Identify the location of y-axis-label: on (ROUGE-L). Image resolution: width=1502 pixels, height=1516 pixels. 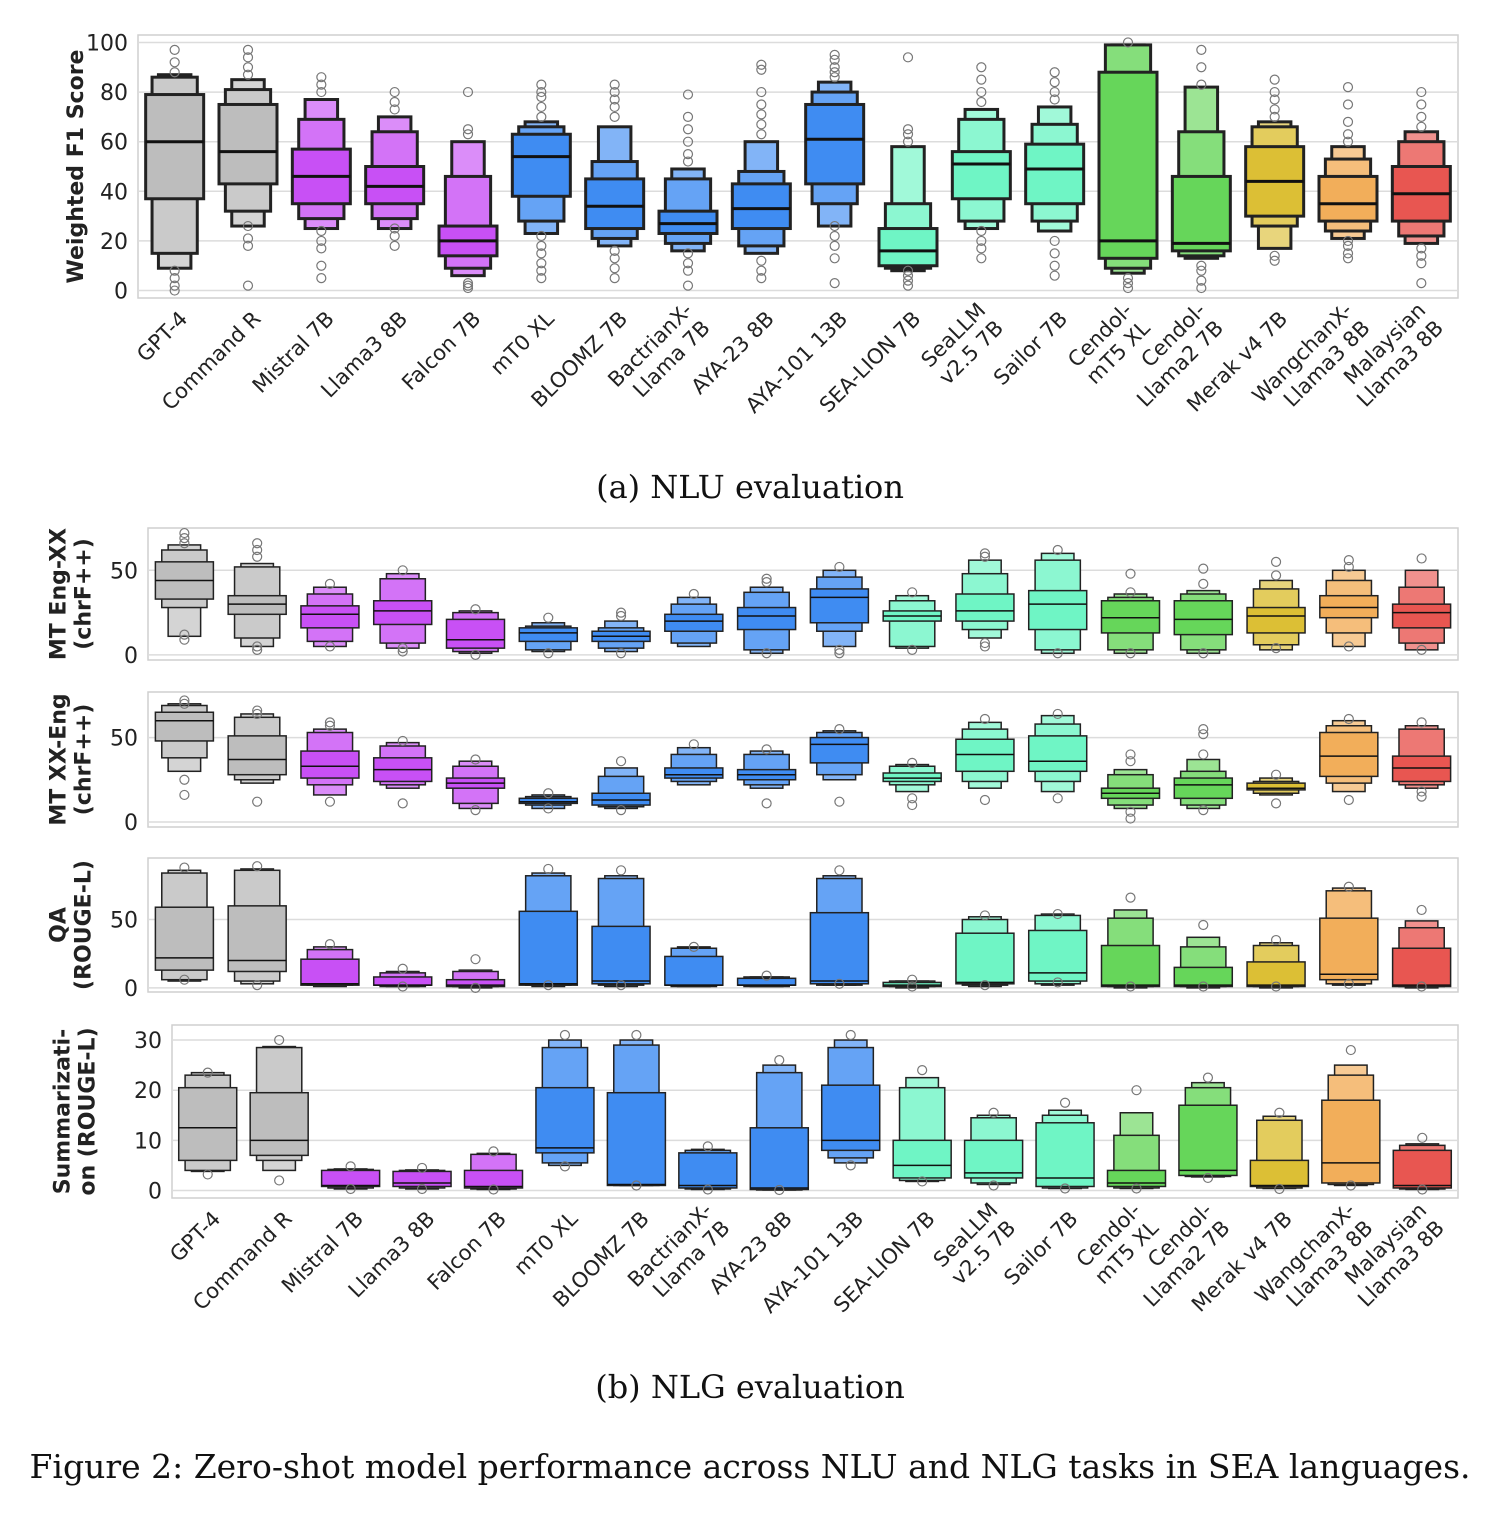
(88, 1111).